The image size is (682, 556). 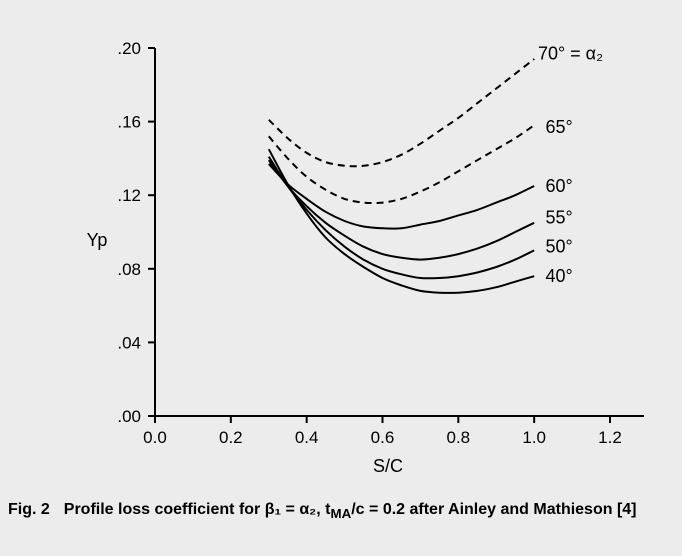 I want to click on figure-number: Fig. 2, so click(x=29, y=509).